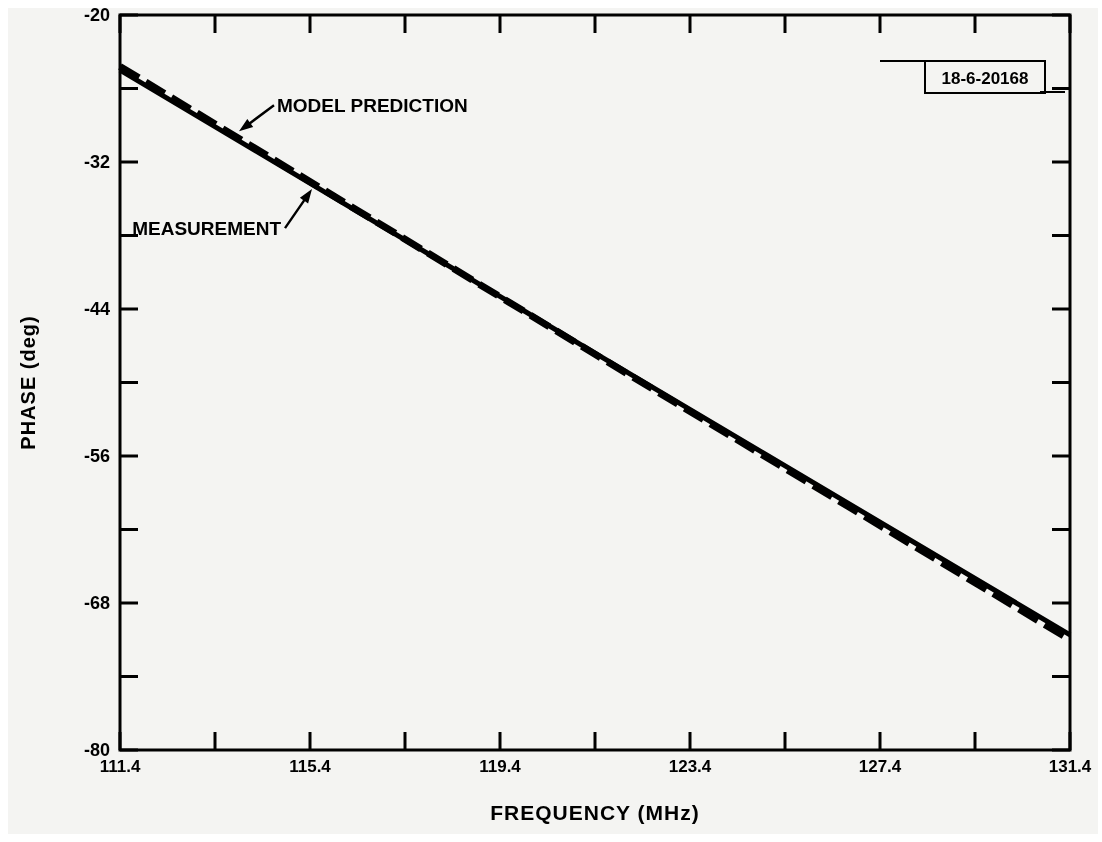 The image size is (1102, 842). Describe the element at coordinates (1070, 766) in the screenshot. I see `x-tick-label: 131.4` at that location.